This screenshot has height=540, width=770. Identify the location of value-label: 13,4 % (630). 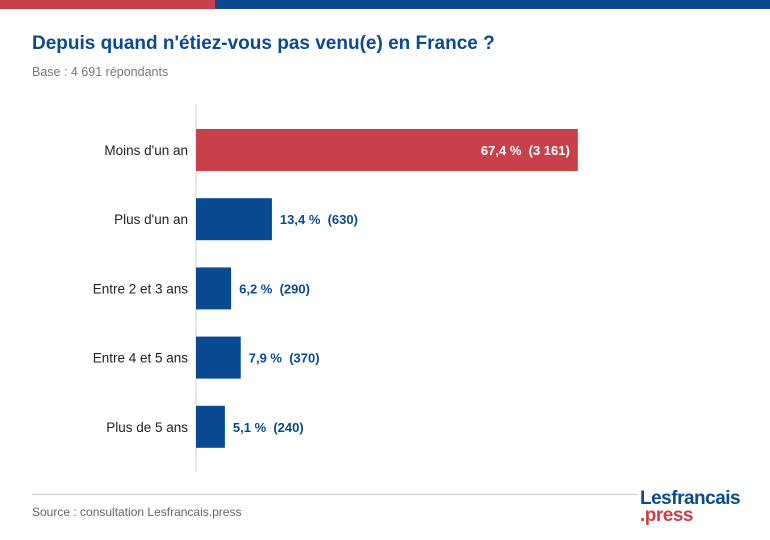
(319, 219).